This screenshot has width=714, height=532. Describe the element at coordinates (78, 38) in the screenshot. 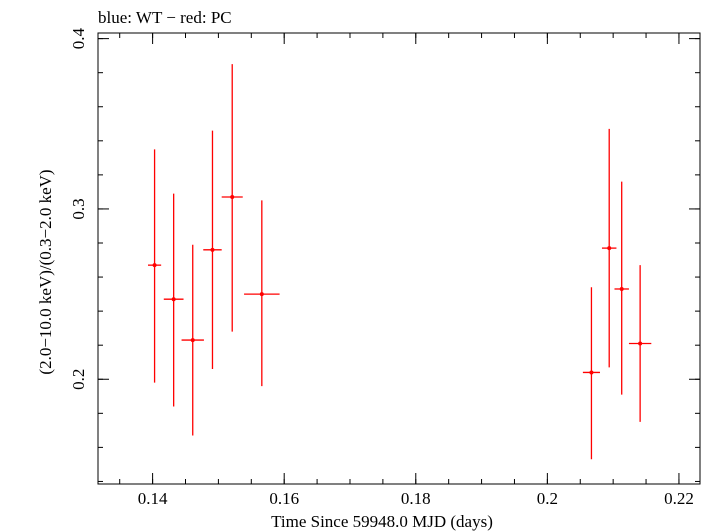

I see `y-tick-label: 0.4` at that location.